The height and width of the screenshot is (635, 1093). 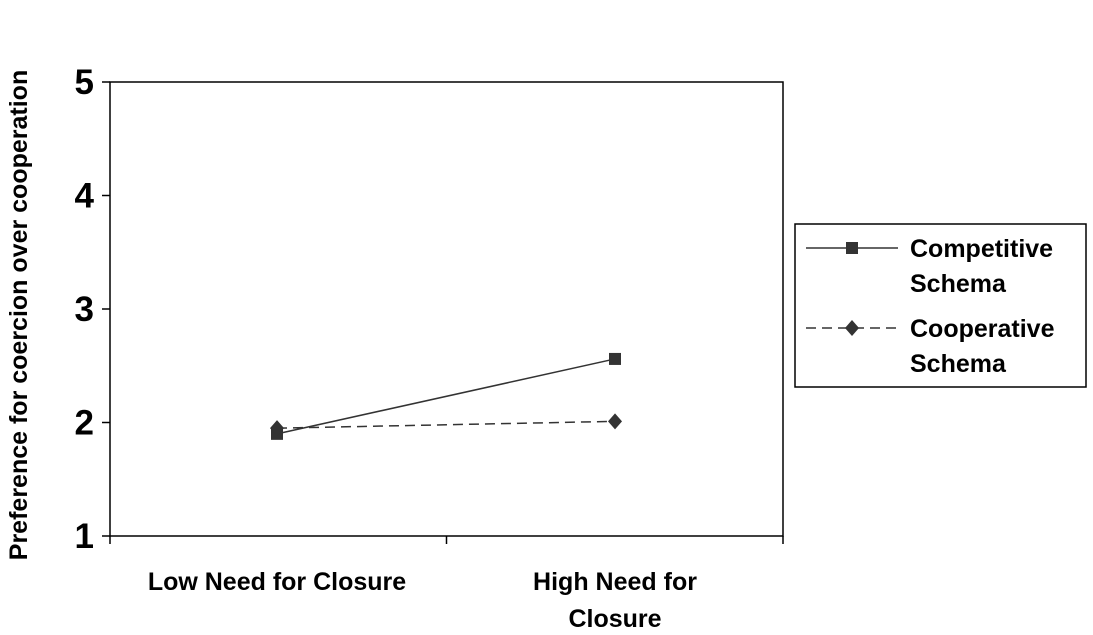 I want to click on y-tick-label: 1, so click(x=84, y=536).